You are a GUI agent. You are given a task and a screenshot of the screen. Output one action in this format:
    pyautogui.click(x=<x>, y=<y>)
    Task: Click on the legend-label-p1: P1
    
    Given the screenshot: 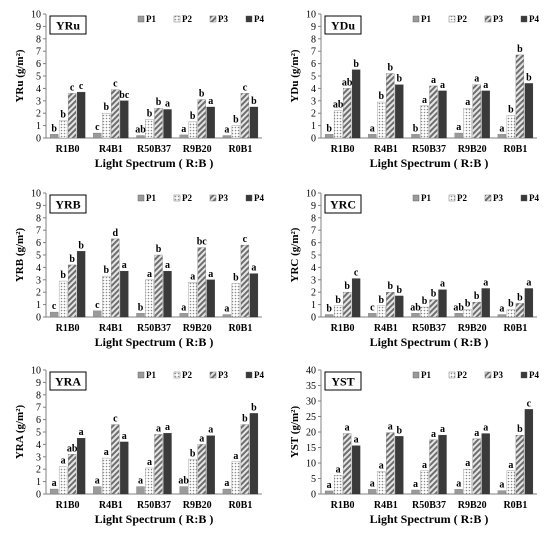 What is the action you would take?
    pyautogui.click(x=151, y=19)
    